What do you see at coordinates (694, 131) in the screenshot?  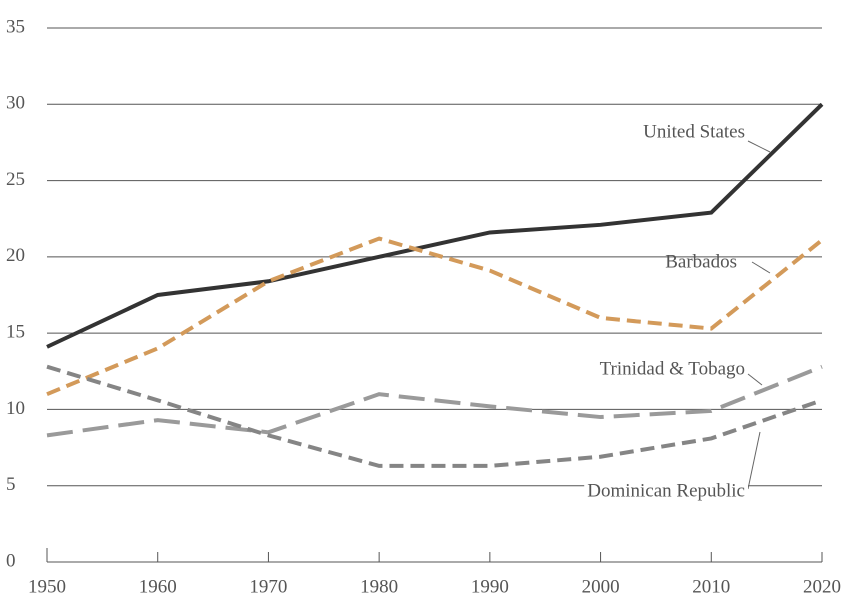 I see `series-label: United States` at bounding box center [694, 131].